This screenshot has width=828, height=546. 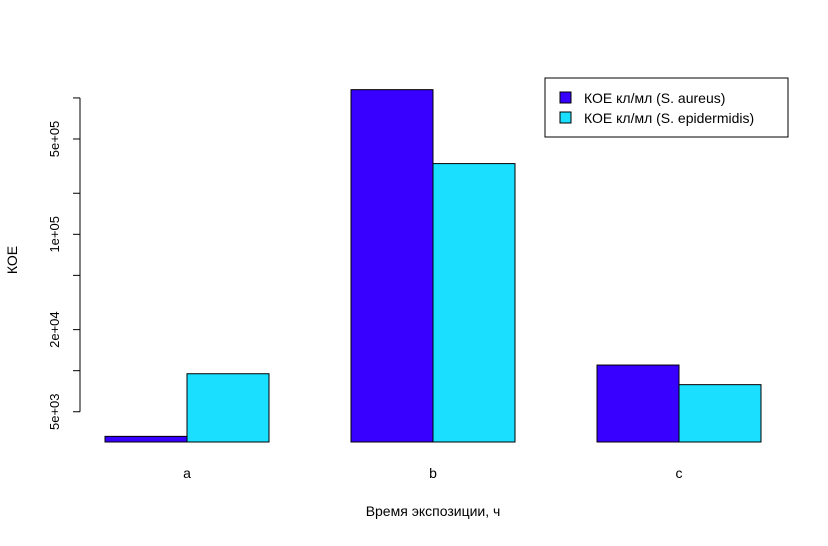 What do you see at coordinates (54, 411) in the screenshot?
I see `y-tick-label: 5e+03` at bounding box center [54, 411].